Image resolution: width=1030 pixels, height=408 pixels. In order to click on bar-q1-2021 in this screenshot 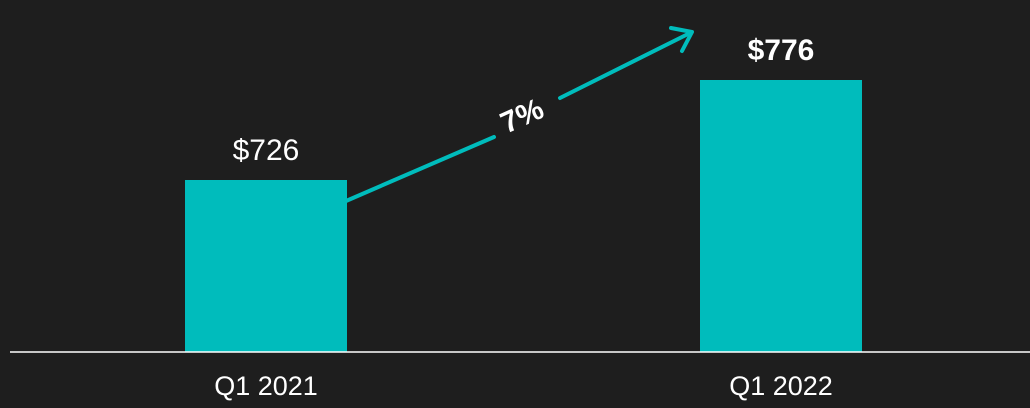, I will do `click(266, 266)`.